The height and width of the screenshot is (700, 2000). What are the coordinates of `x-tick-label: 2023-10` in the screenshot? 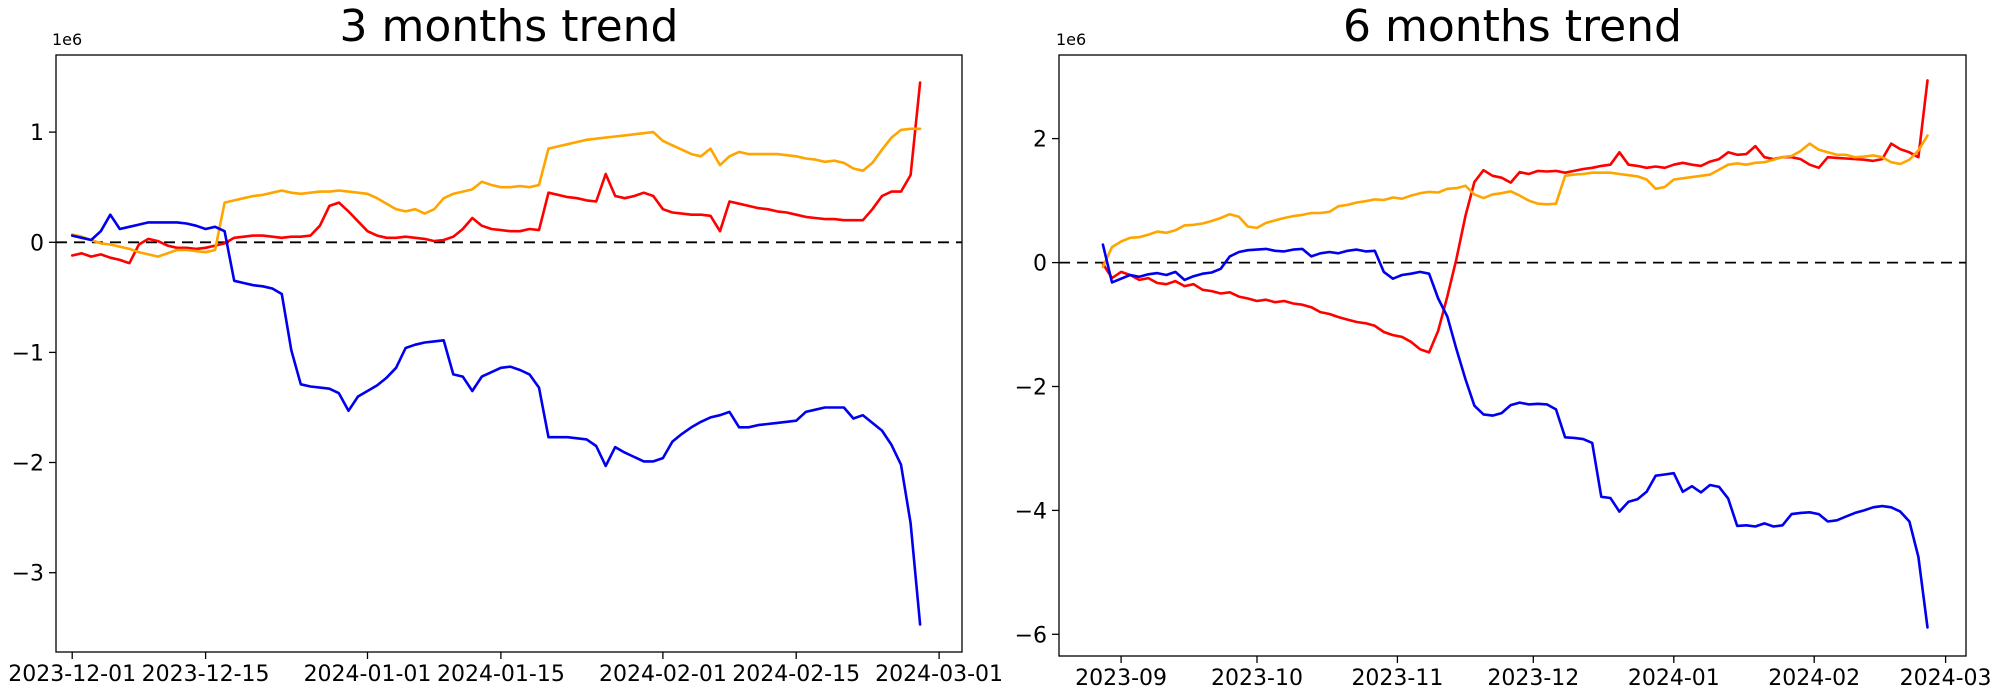 It's located at (1257, 678).